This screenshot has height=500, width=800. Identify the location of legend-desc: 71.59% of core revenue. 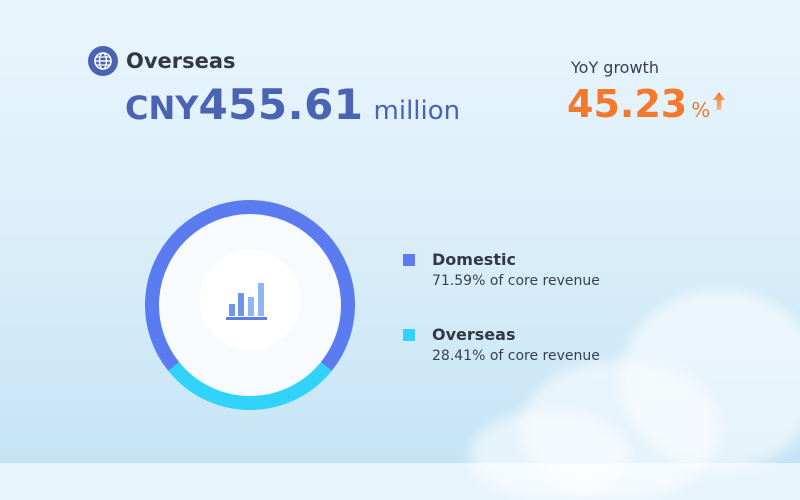
(516, 281).